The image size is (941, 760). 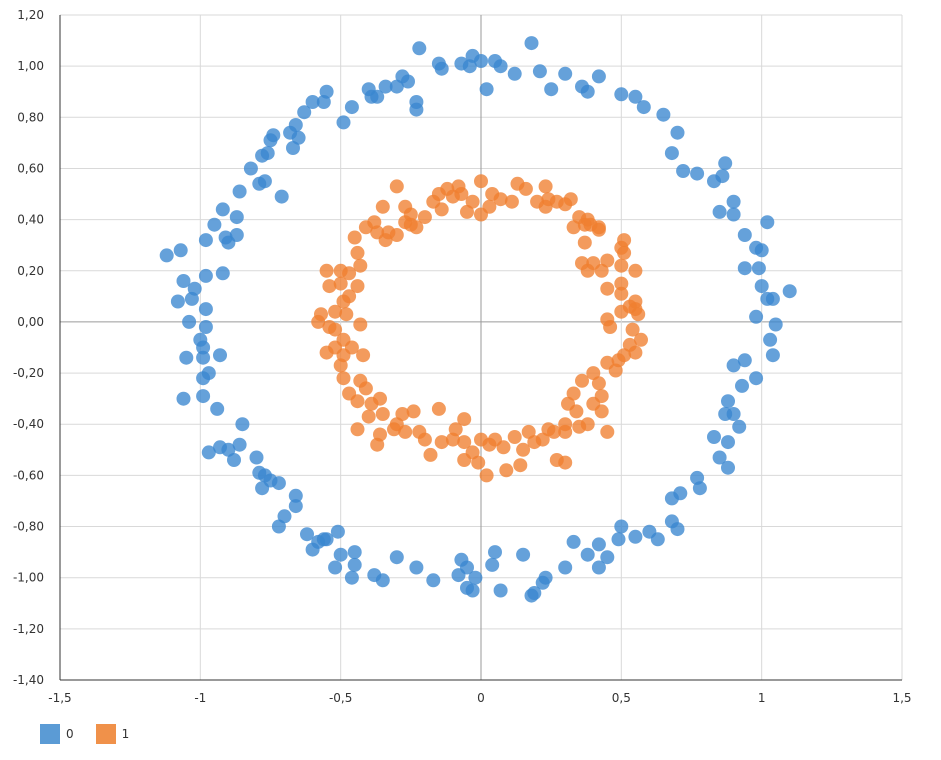 I want to click on legend-item-1: 1, so click(x=112, y=734).